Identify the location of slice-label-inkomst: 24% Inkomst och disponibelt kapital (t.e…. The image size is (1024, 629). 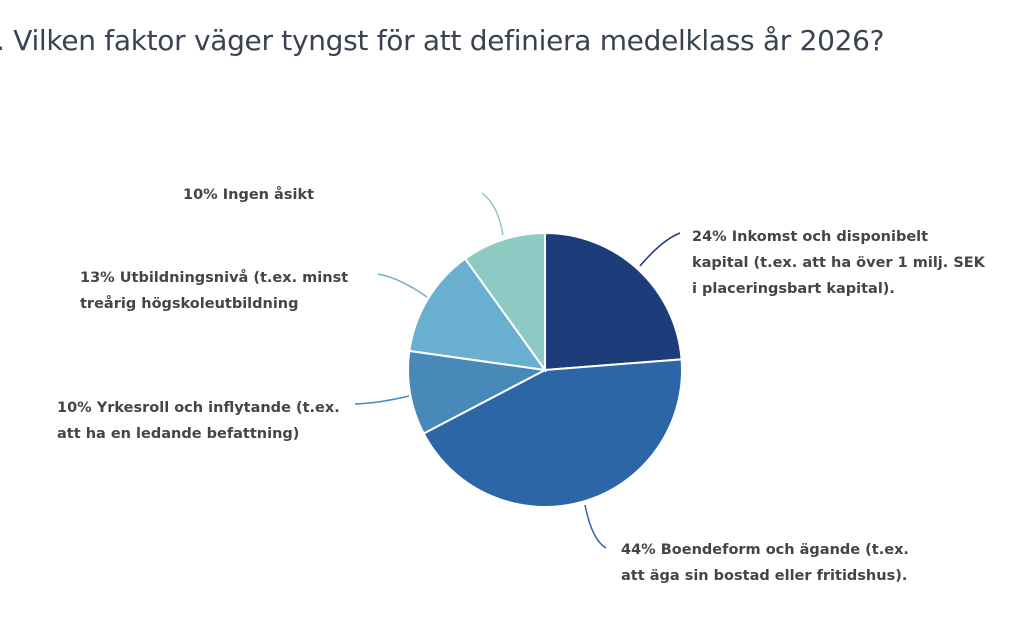
(838, 263).